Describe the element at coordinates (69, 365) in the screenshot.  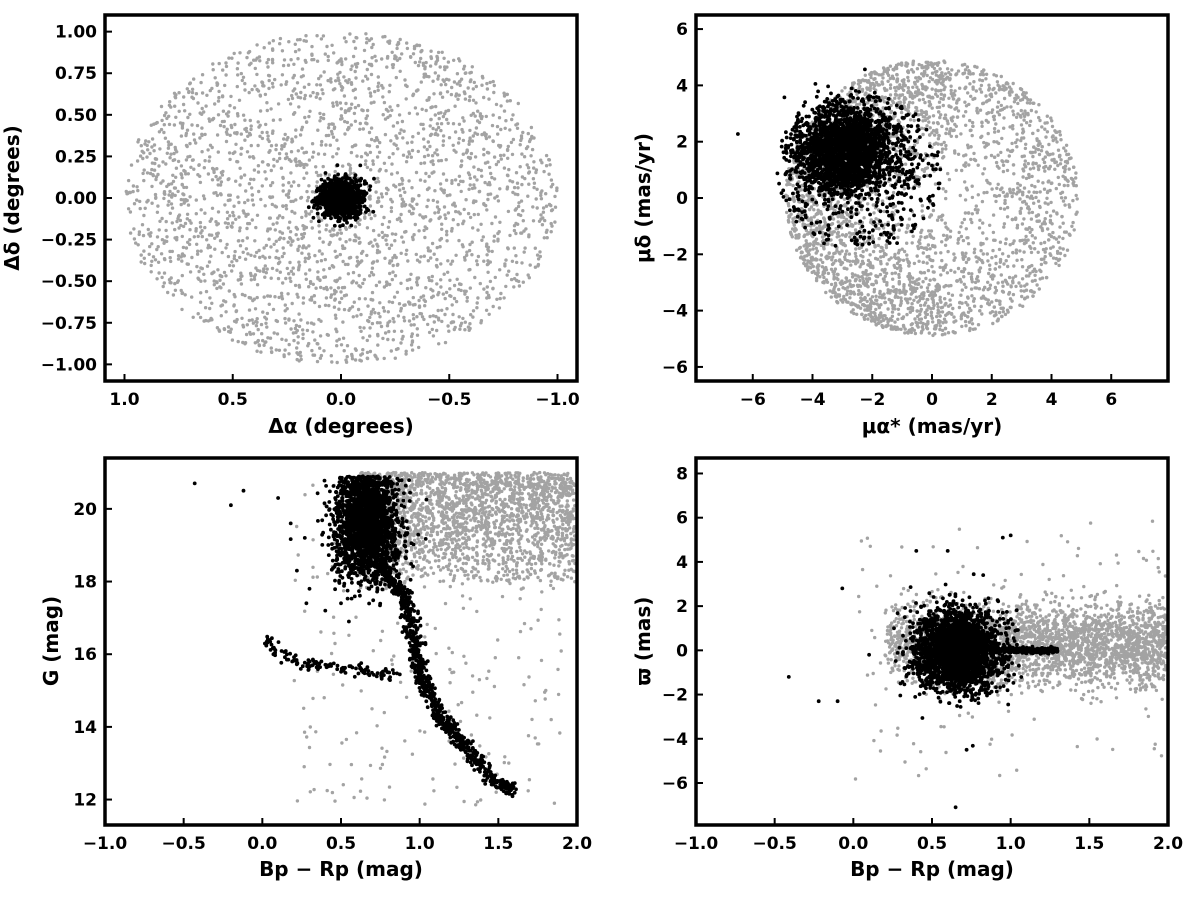
I see `sky-y-tick-label: −1.00` at that location.